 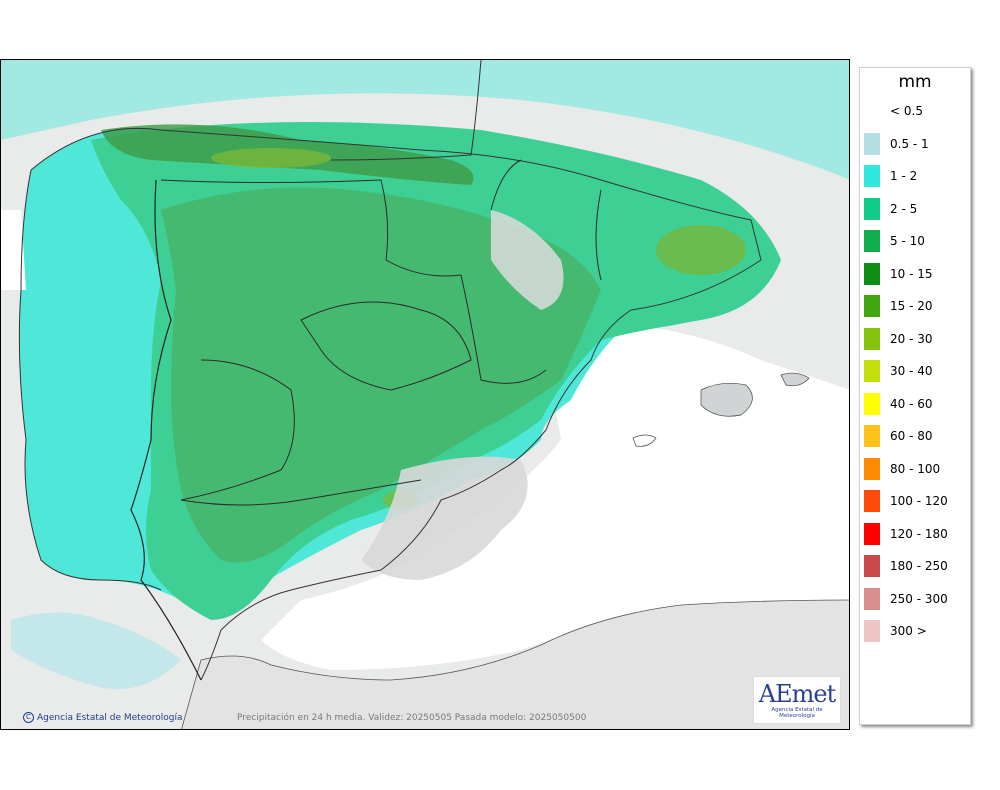 What do you see at coordinates (911, 403) in the screenshot?
I see `legend-label: 40 - 60` at bounding box center [911, 403].